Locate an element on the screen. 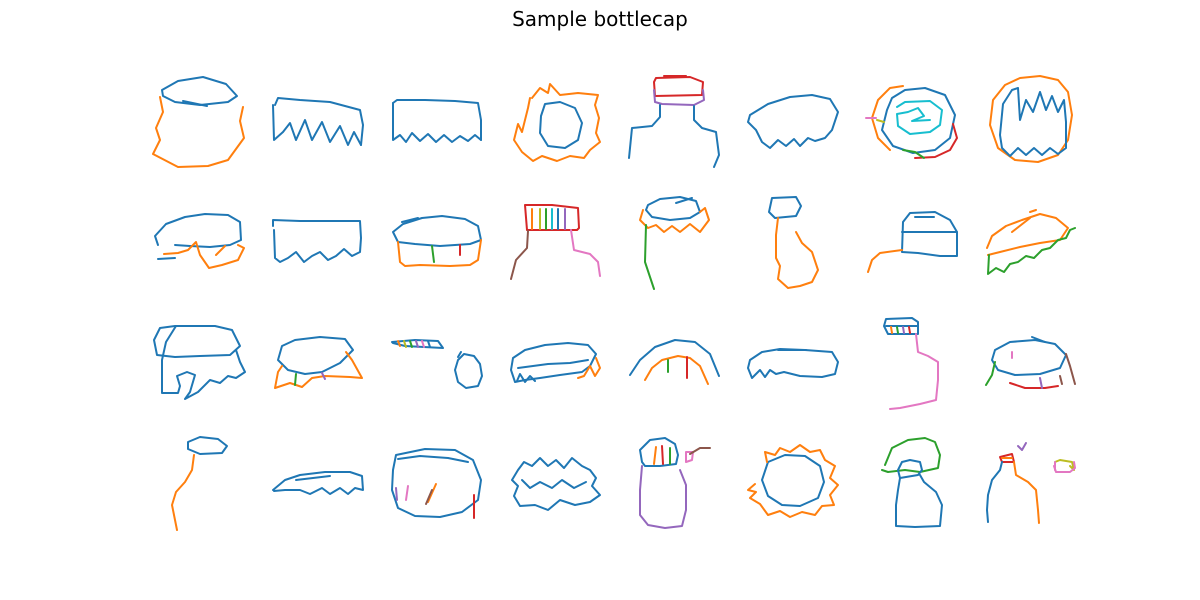 Image resolution: width=1200 pixels, height=600 pixels. sketch-r1c7 is located at coordinates (911, 122).